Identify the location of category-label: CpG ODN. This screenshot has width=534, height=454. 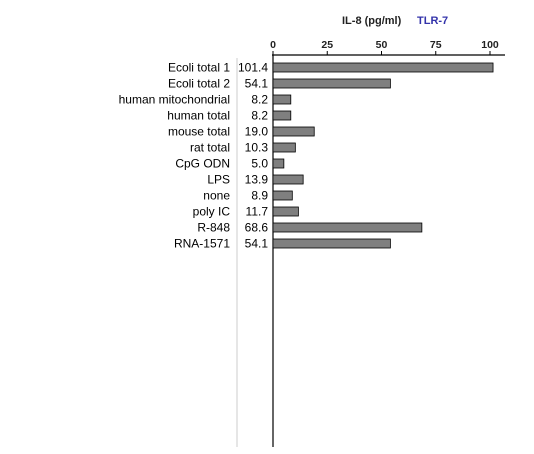
(202, 164).